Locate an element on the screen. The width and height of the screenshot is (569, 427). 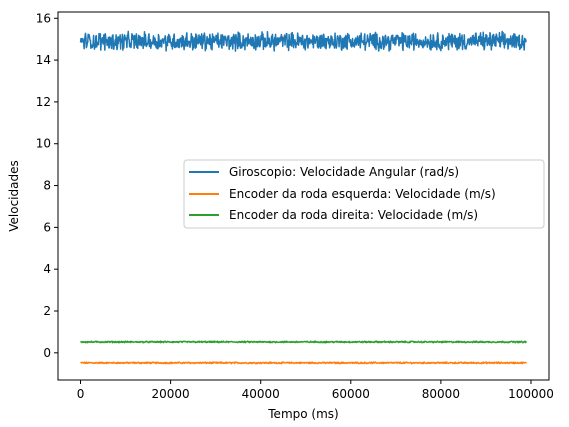
y-tick-label: 6 is located at coordinates (47, 227).